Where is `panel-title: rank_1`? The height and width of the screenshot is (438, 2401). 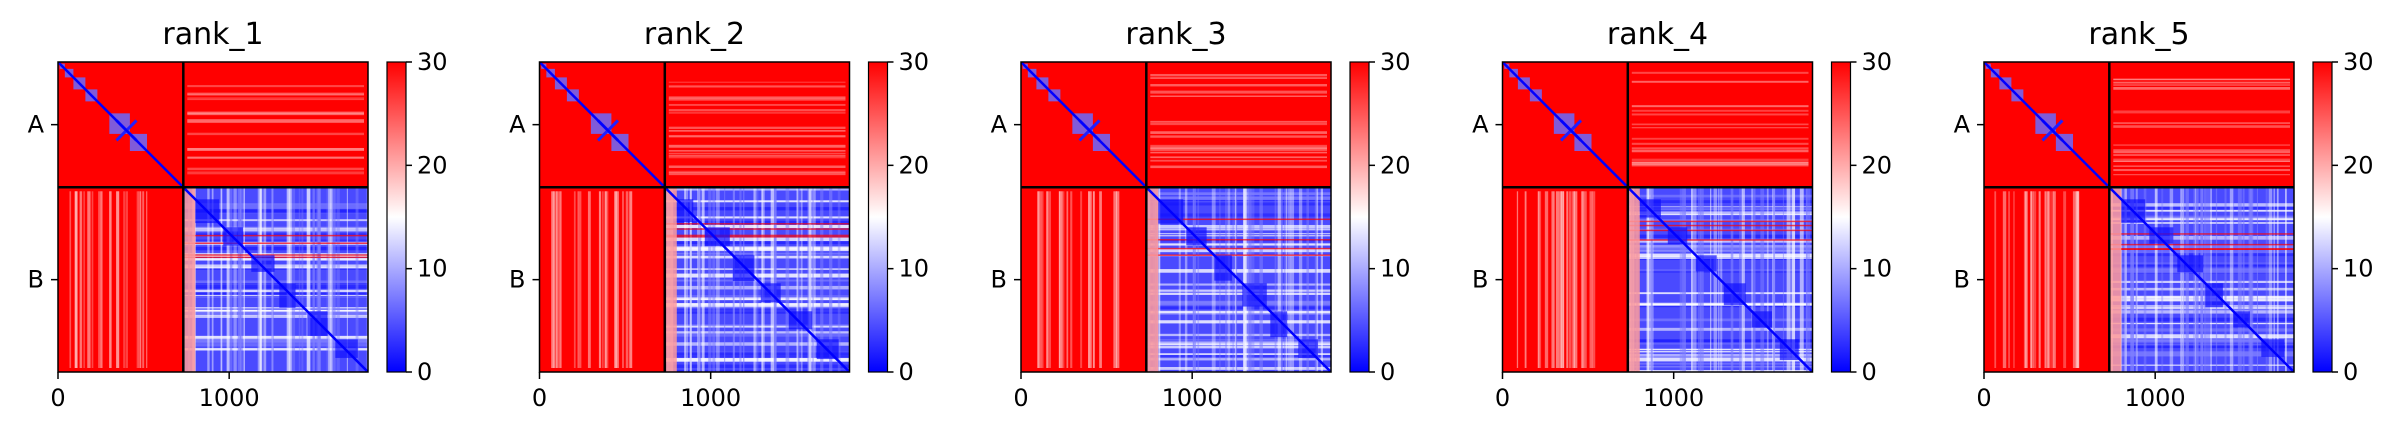 panel-title: rank_1 is located at coordinates (212, 34).